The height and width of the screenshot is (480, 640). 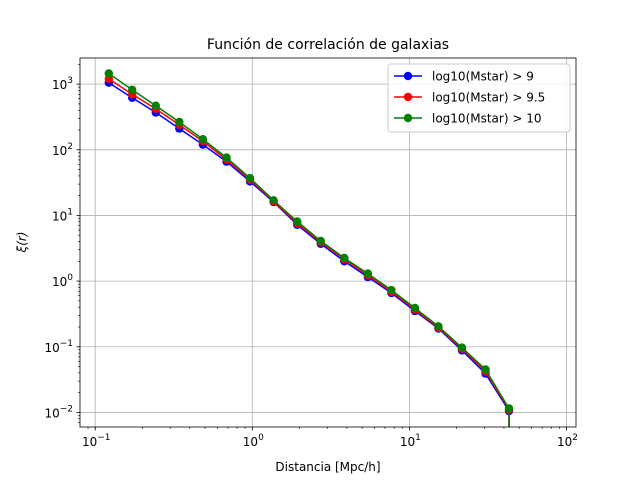 I want to click on x-tick-label: 10², so click(x=567, y=441).